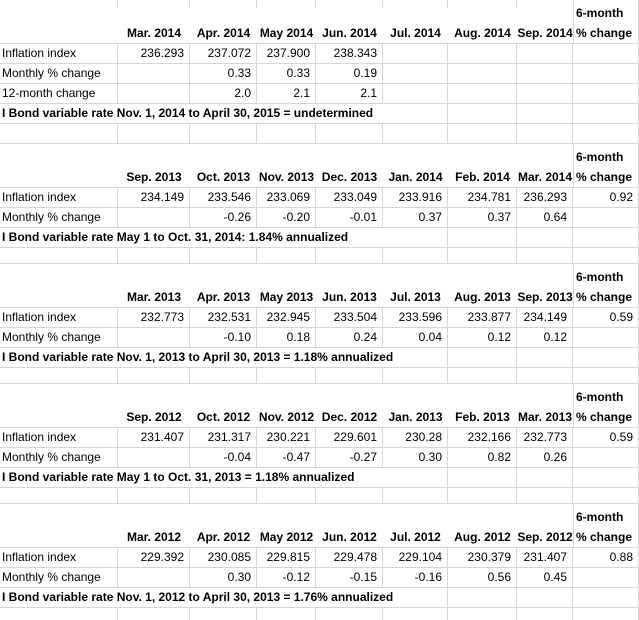 This screenshot has width=639, height=620. What do you see at coordinates (286, 73) in the screenshot?
I see `monthly-change-value-cell: 0.33` at bounding box center [286, 73].